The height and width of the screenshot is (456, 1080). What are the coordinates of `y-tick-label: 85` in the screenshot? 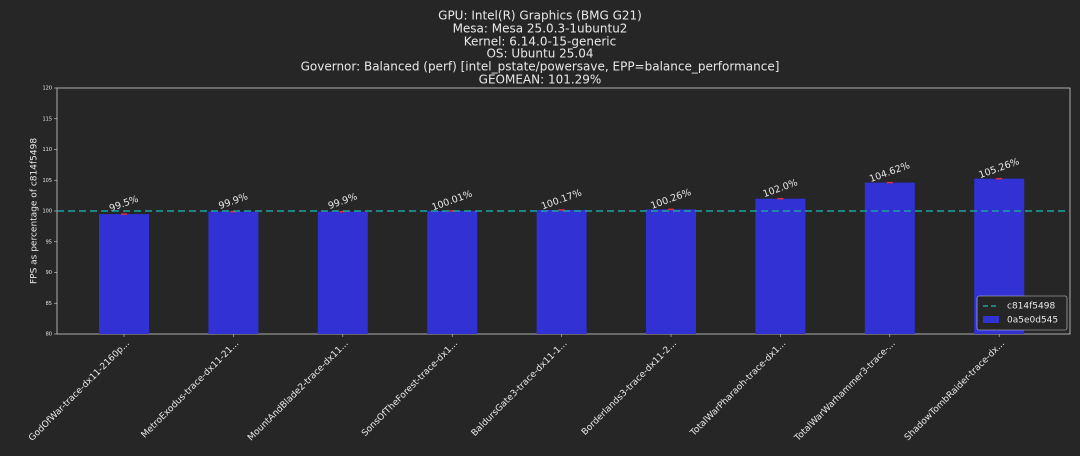 It's located at (49, 304).